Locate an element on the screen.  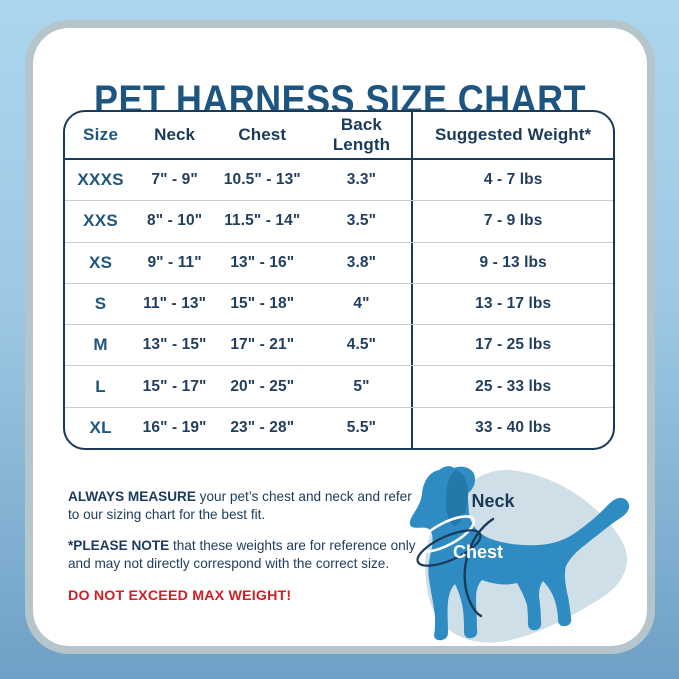
dog-ear is located at coordinates (457, 498).